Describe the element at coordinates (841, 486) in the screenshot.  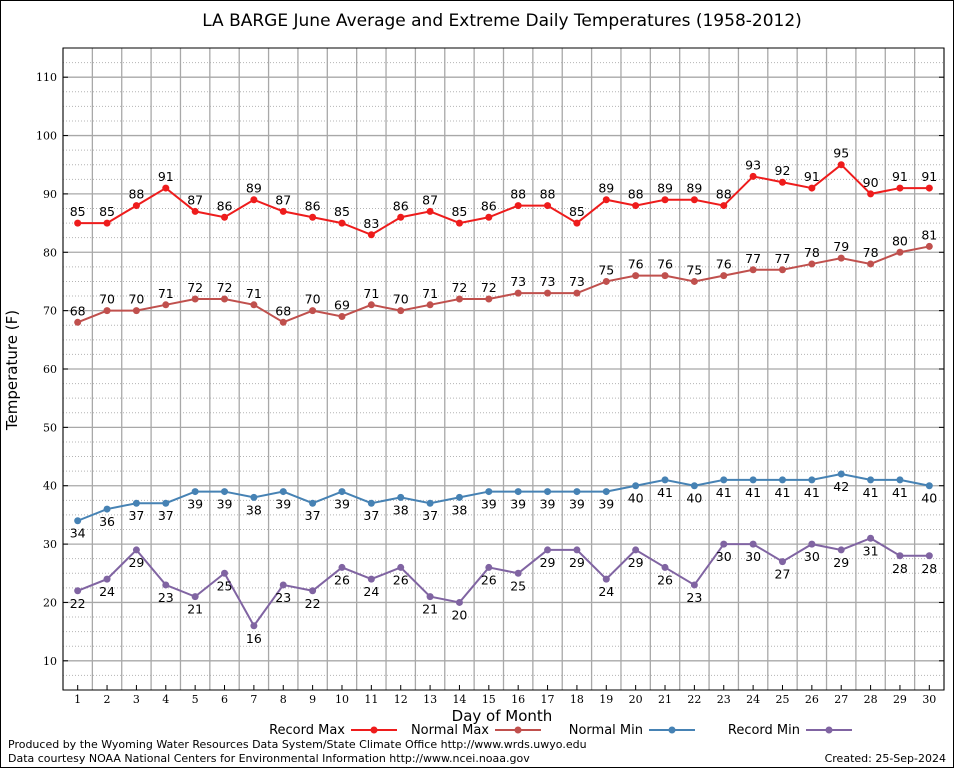
I see `data-label: 42` at that location.